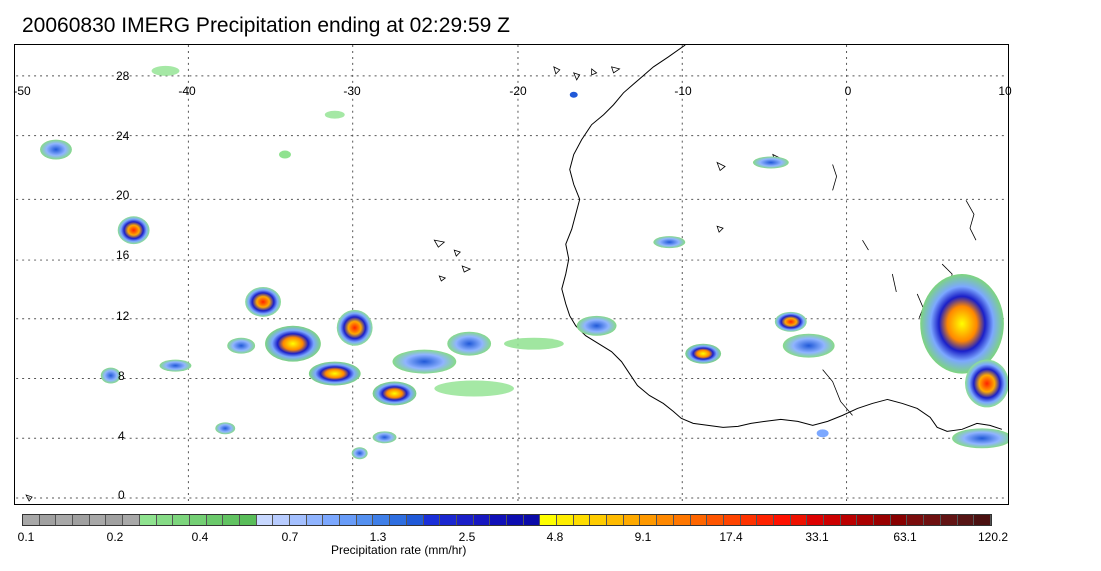 The height and width of the screenshot is (571, 1101). Describe the element at coordinates (123, 316) in the screenshot. I see `lat-label: 12` at that location.